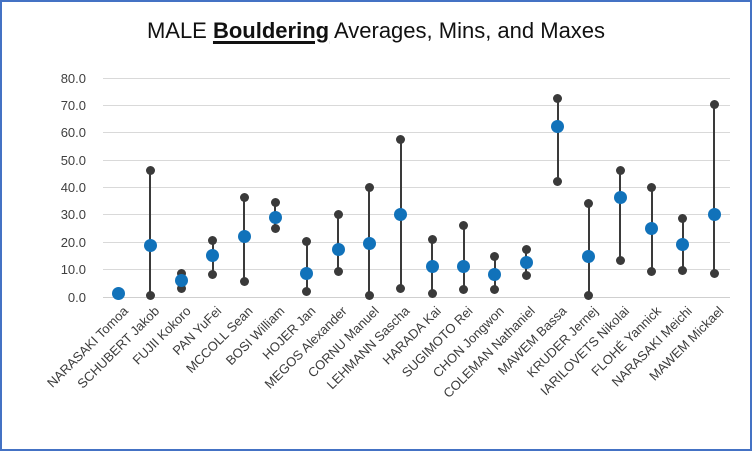 This screenshot has height=451, width=752. What do you see at coordinates (73, 160) in the screenshot?
I see `y-axis-tick-label: 50.0` at bounding box center [73, 160].